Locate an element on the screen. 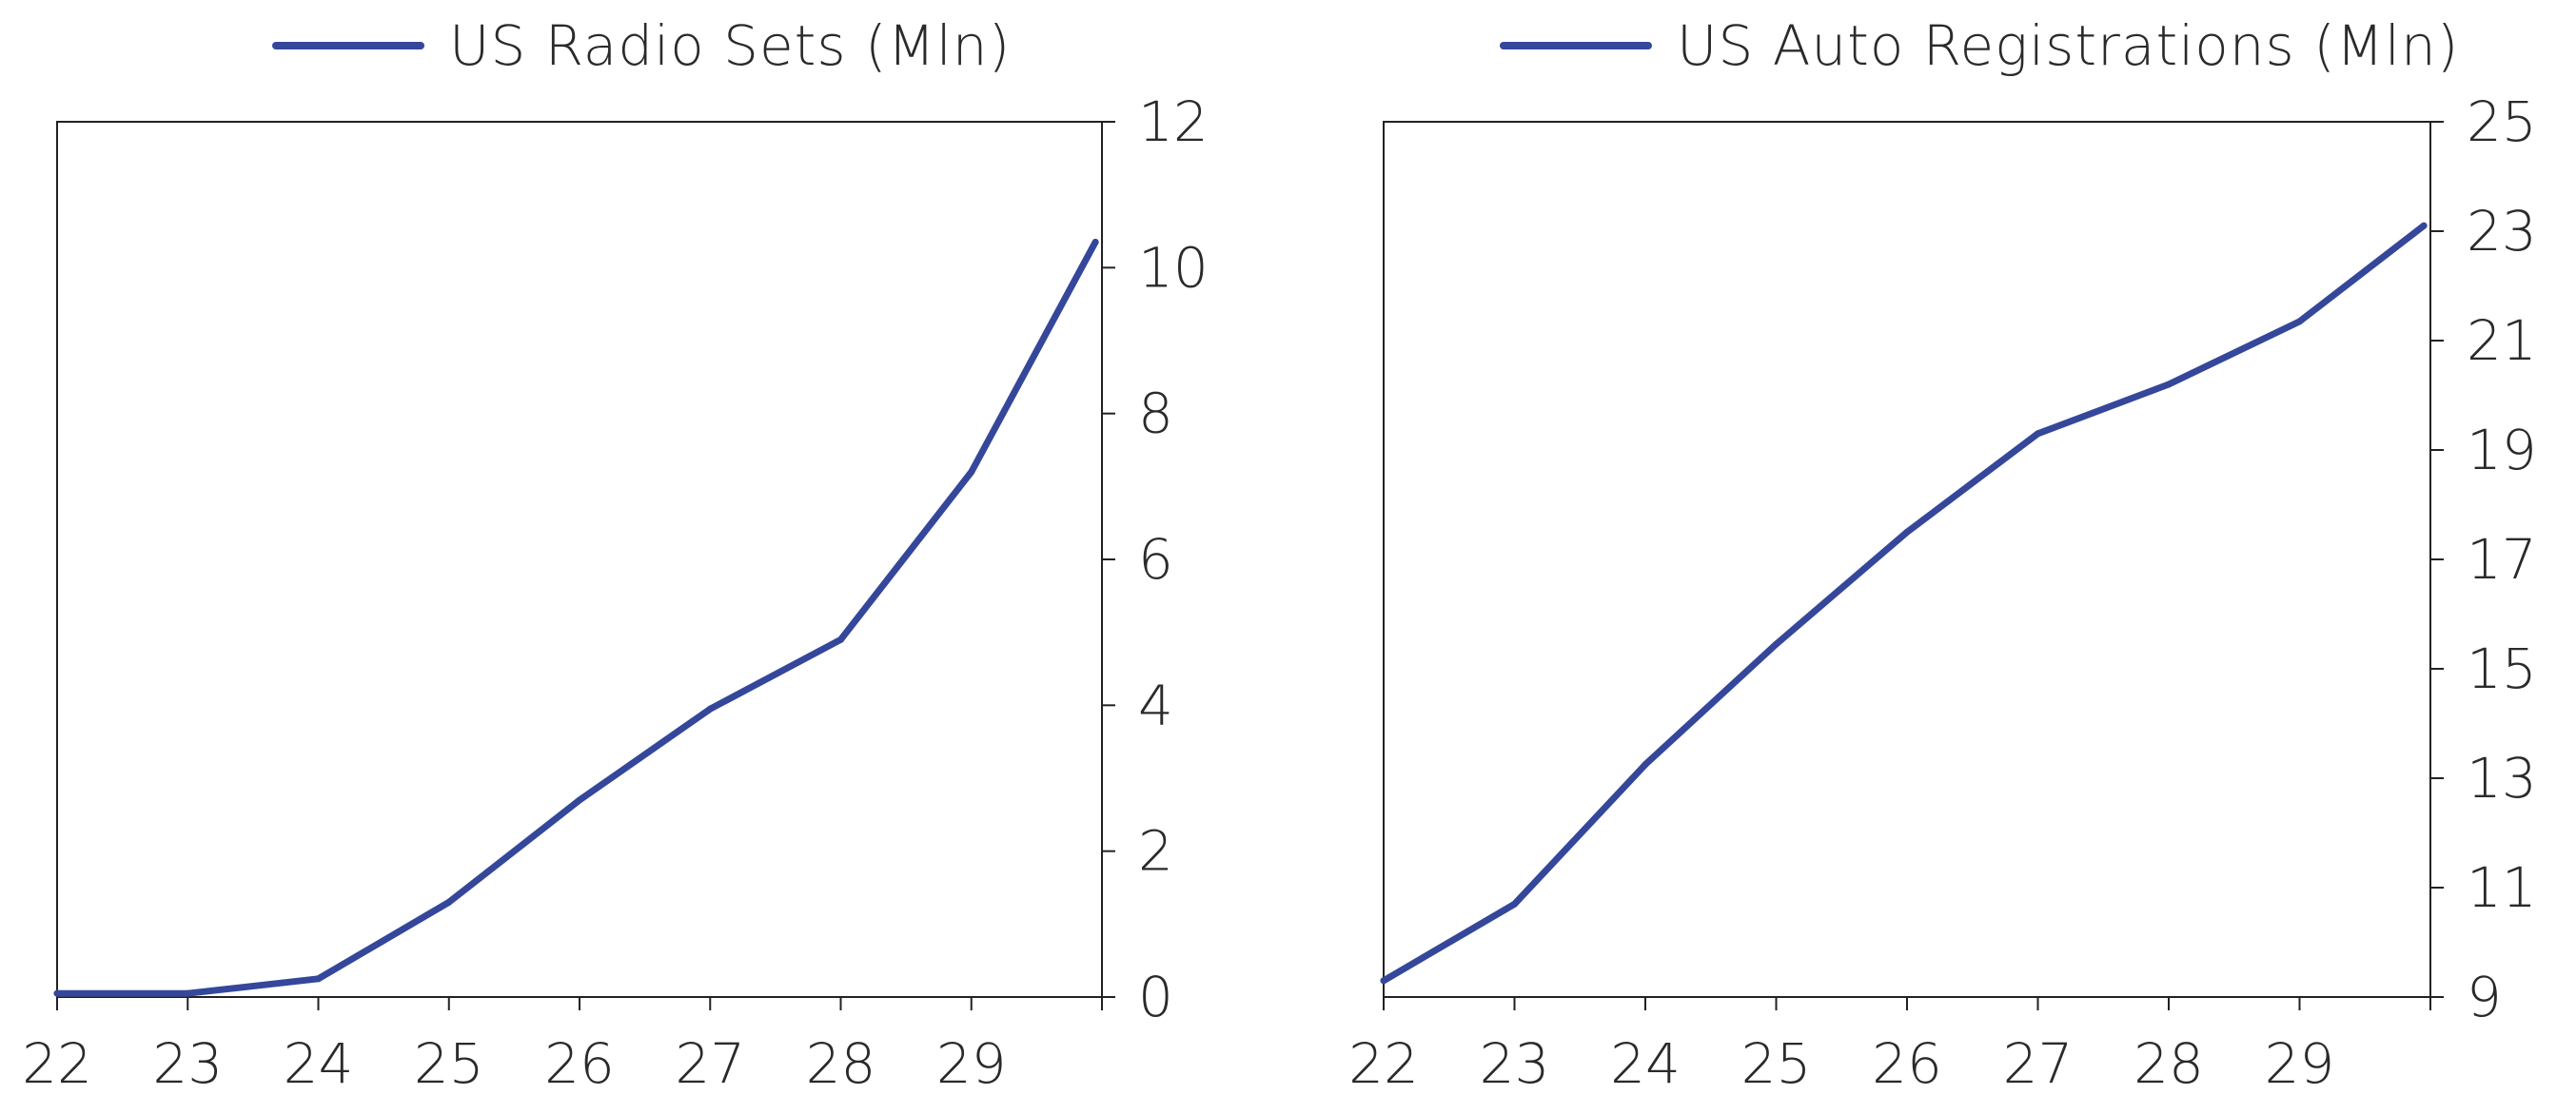 This screenshot has height=1115, width=2576. y-tick-label: 9 is located at coordinates (2484, 997).